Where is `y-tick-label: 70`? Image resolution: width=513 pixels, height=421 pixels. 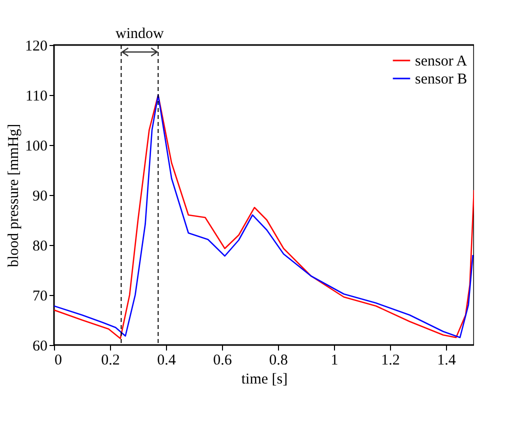
y-tick-label: 70 is located at coordinates (40, 296).